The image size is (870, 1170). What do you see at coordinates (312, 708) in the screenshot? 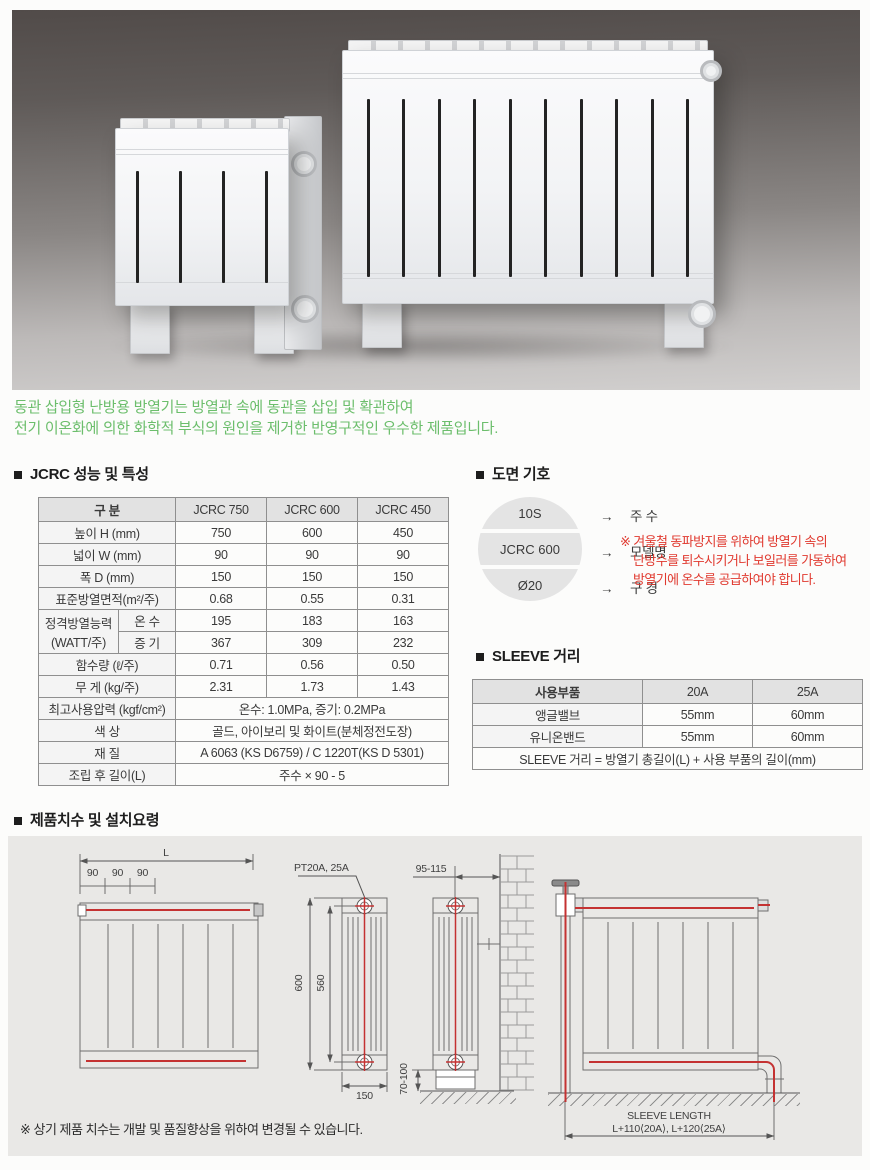
I see `spec-span-cell: 온수: 1.0MPa, 증기: 0.2MPa` at bounding box center [312, 708].